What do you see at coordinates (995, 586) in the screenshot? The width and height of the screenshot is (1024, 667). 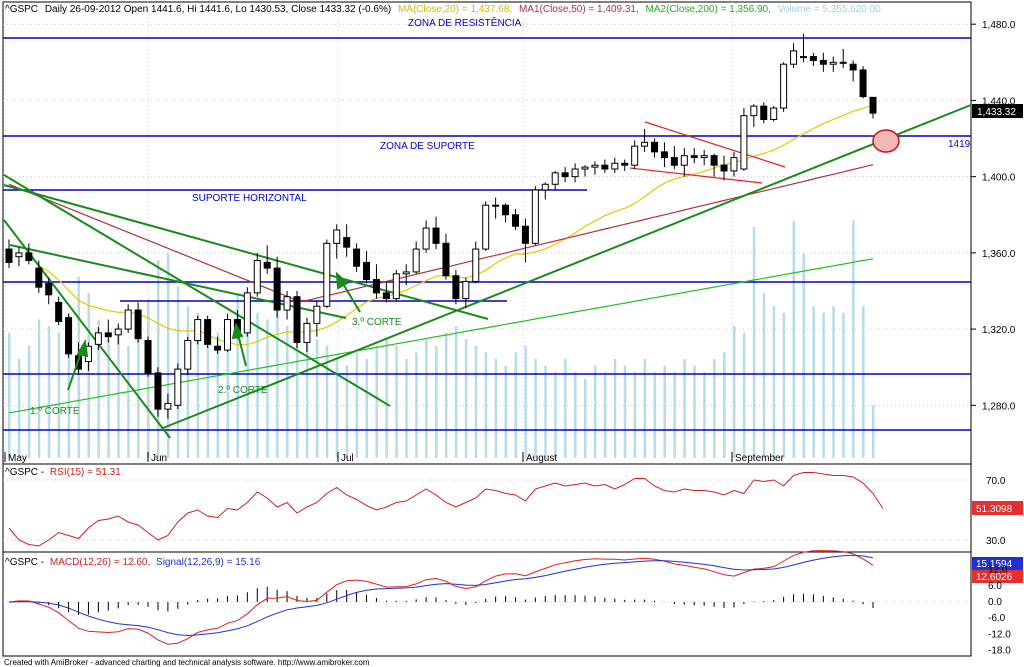 I see `macd-tick-label: 6.0` at bounding box center [995, 586].